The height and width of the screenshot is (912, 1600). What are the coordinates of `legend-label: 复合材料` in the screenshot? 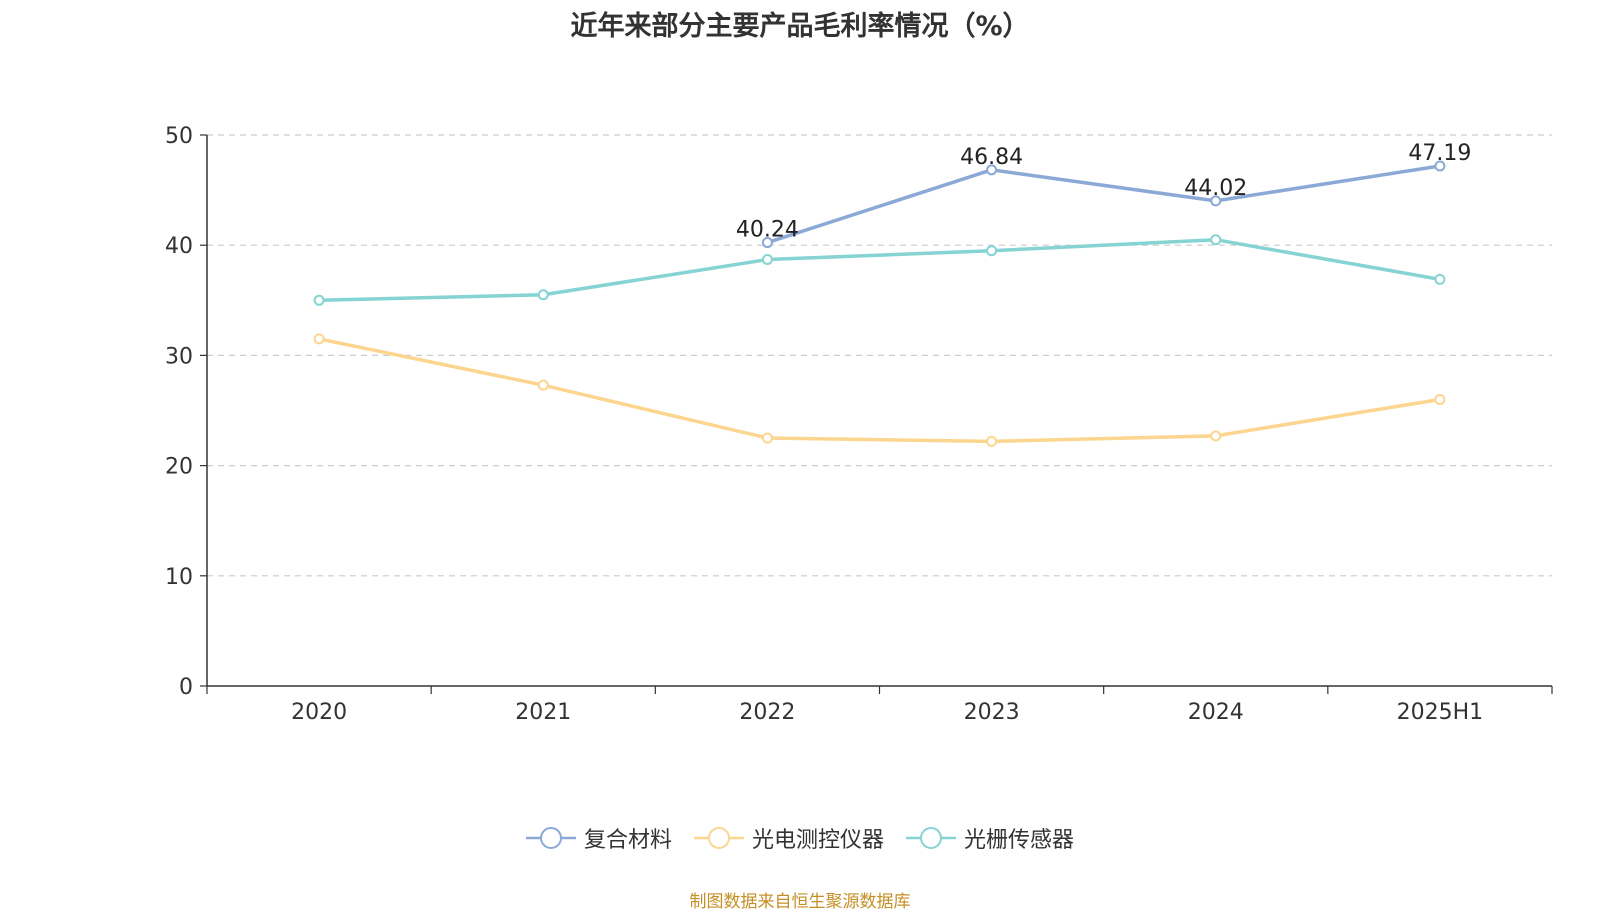 It's located at (627, 840).